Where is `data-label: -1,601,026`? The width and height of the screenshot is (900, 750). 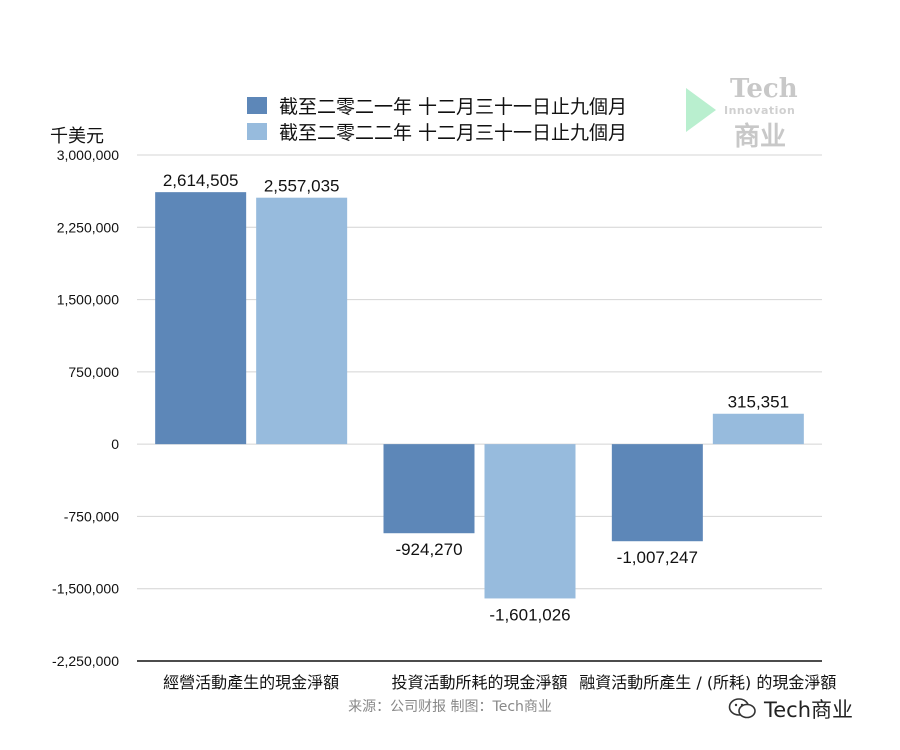
data-label: -1,601,026 is located at coordinates (529, 614).